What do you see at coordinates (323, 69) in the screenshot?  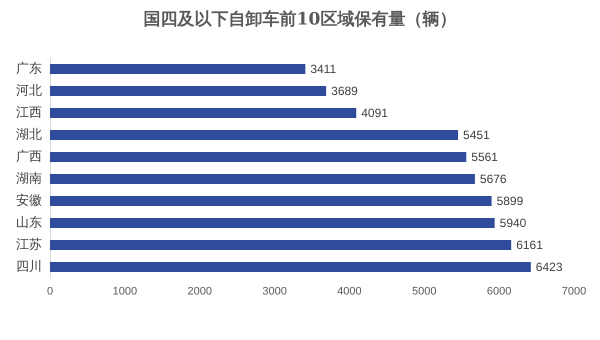 I see `data-label: 3411` at bounding box center [323, 69].